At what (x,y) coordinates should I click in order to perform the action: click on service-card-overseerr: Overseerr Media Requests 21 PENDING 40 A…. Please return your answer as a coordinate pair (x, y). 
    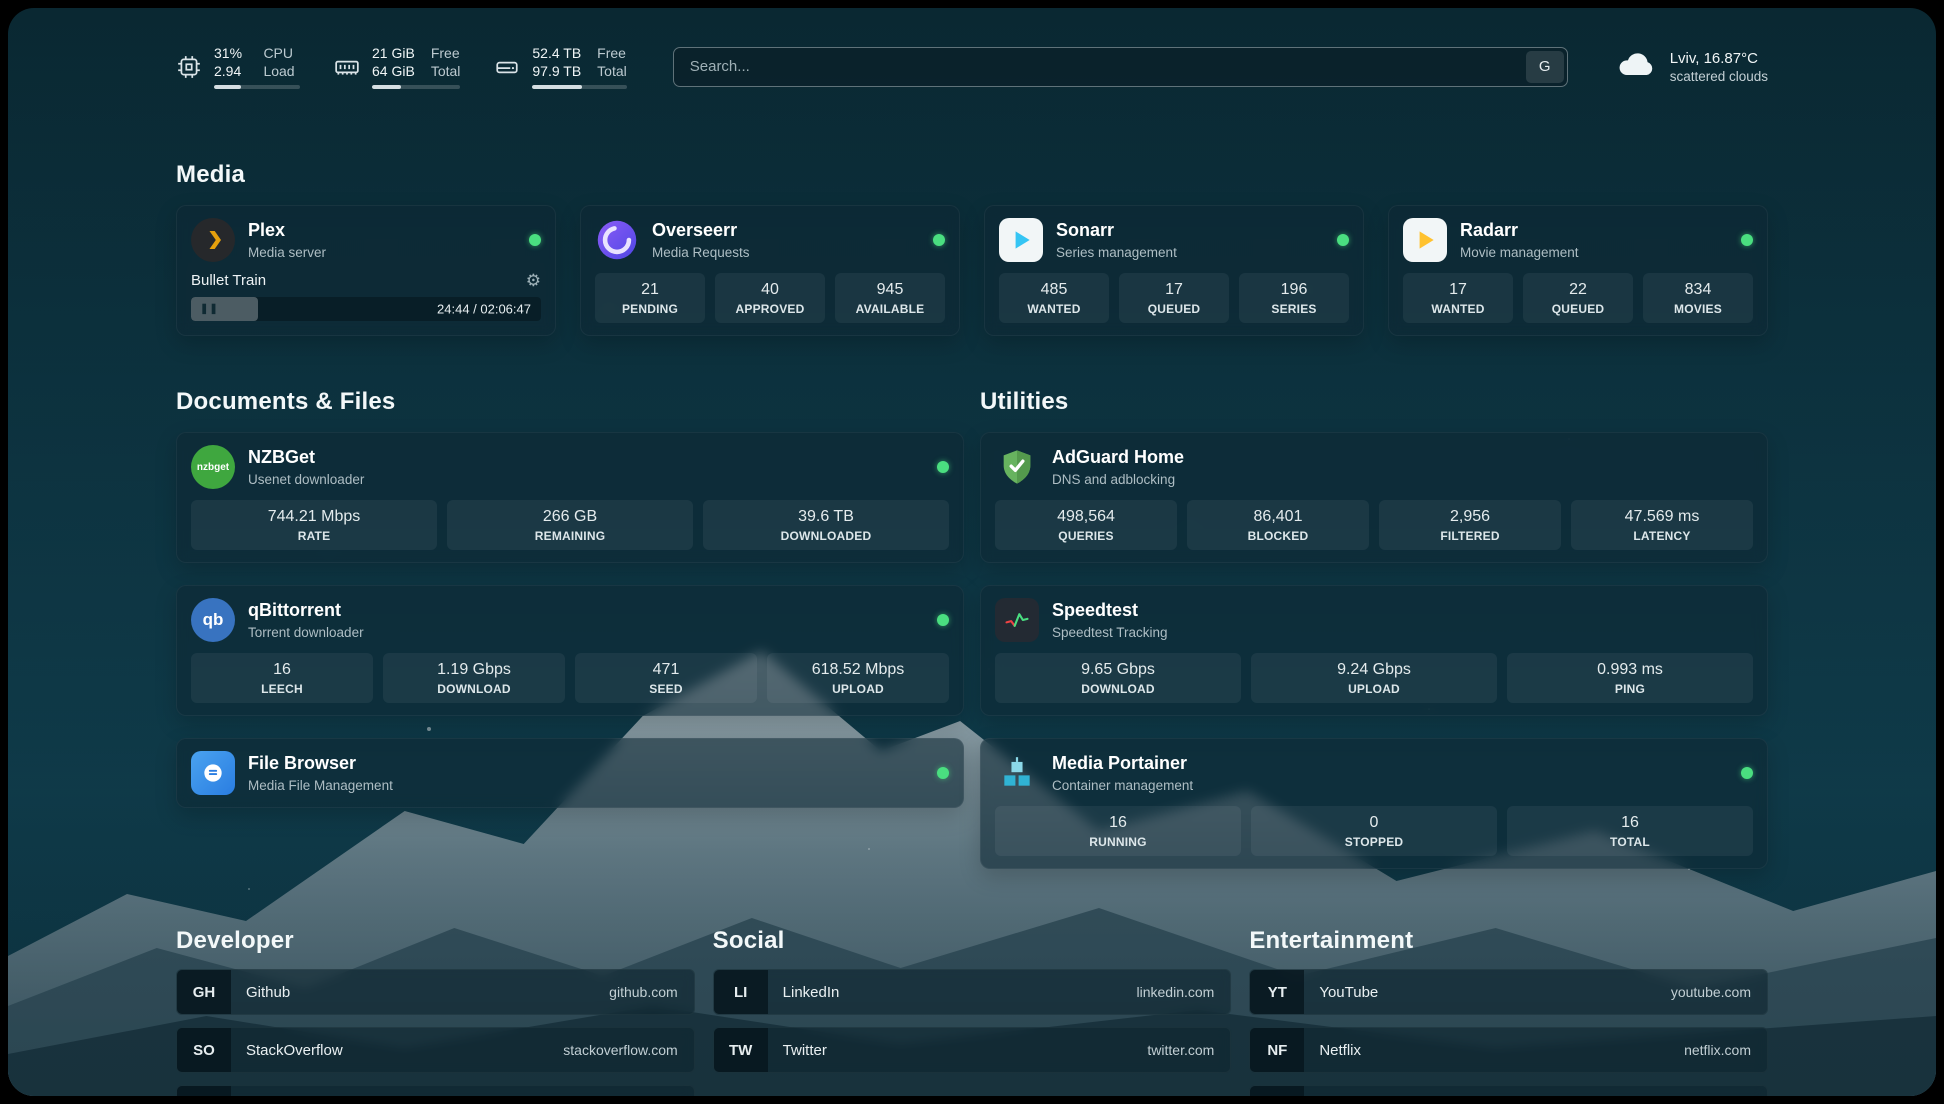
    Looking at the image, I should click on (770, 270).